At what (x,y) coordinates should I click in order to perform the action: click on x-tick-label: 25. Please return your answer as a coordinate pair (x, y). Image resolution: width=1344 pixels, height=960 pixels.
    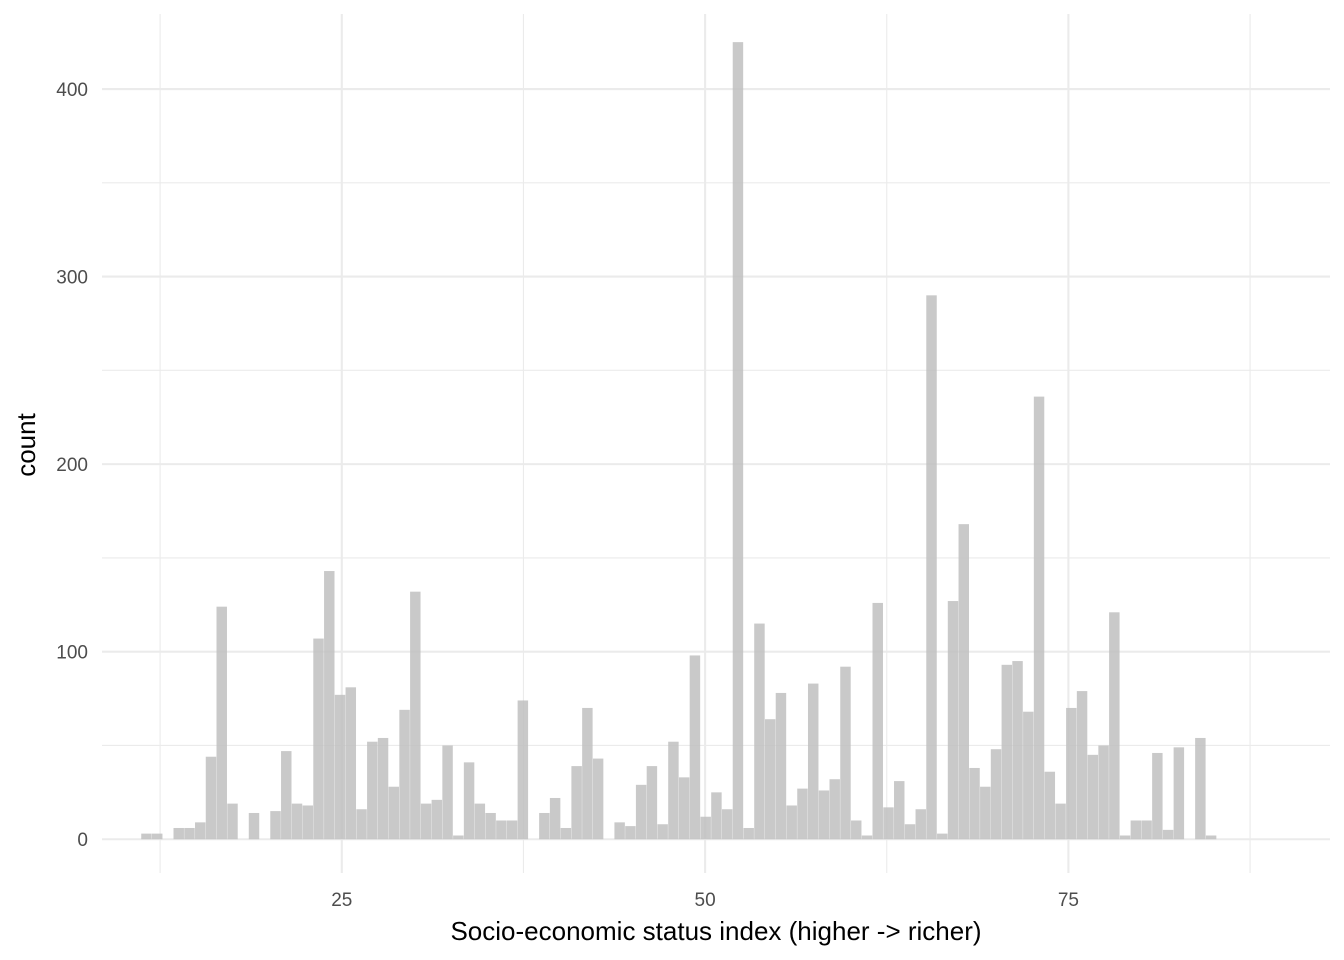
    Looking at the image, I should click on (341, 900).